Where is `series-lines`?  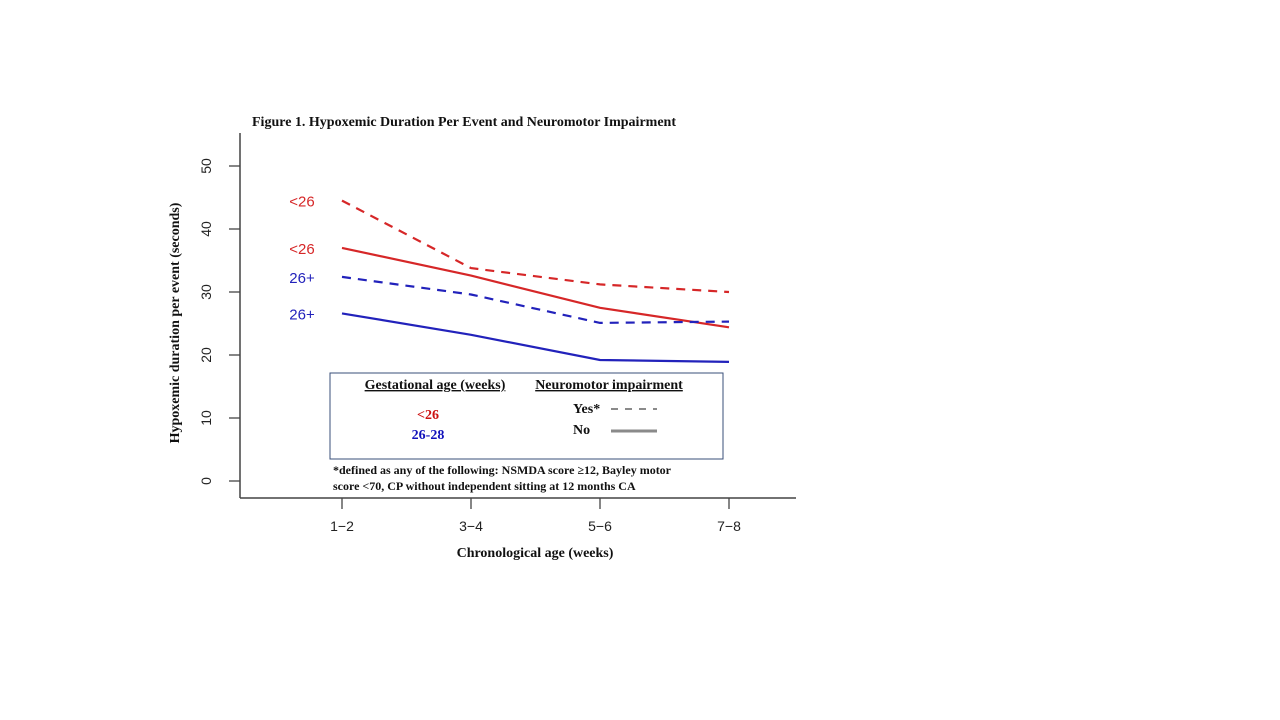
series-lines is located at coordinates (535, 281).